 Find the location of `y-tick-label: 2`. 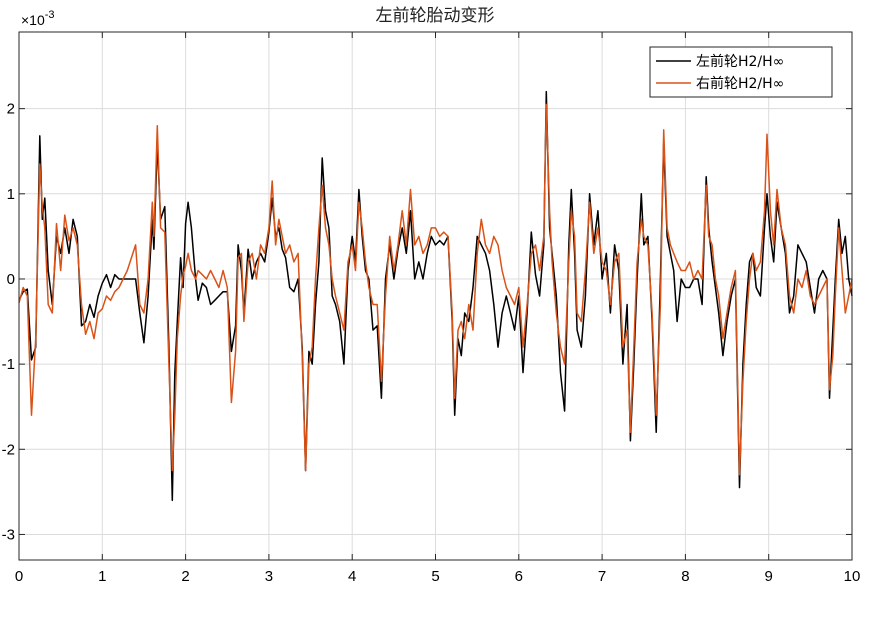

y-tick-label: 2 is located at coordinates (11, 109).